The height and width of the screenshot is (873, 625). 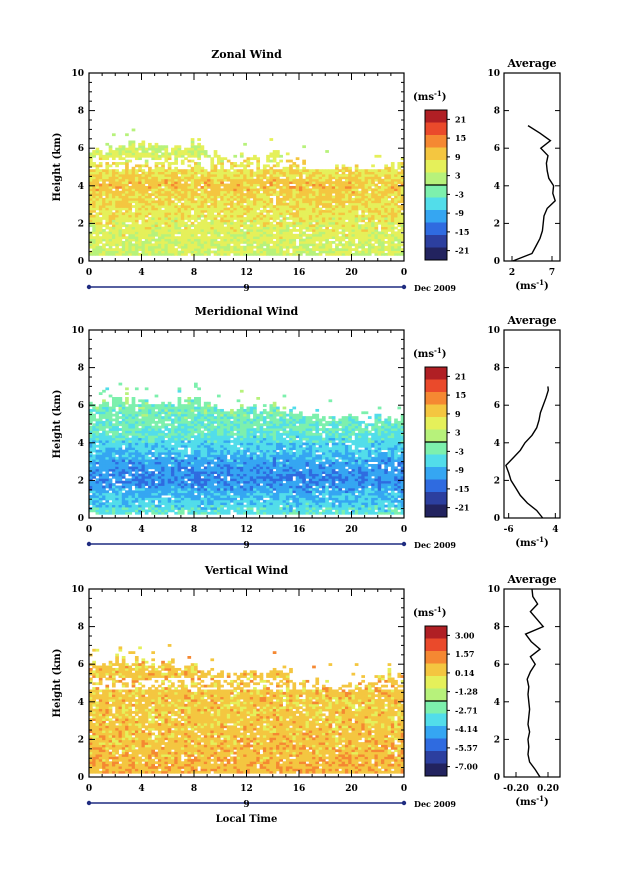 What do you see at coordinates (466, 692) in the screenshot?
I see `colorbar-tick-label: -1.28` at bounding box center [466, 692].